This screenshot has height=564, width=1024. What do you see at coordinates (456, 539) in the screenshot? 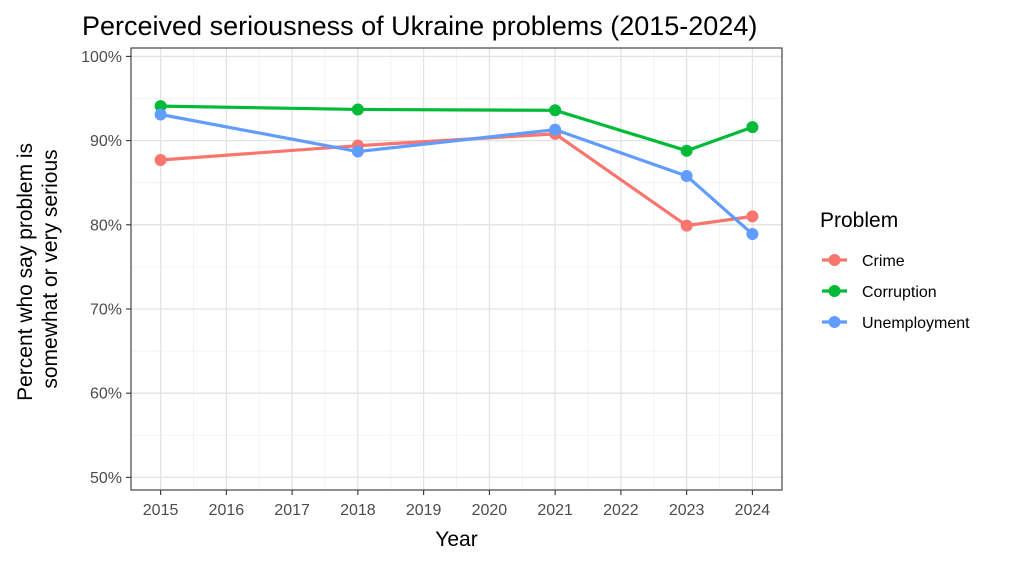
I see `x-axis-title: Year` at bounding box center [456, 539].